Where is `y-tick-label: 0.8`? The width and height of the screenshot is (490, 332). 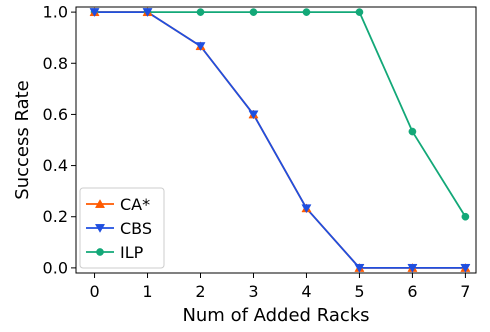 y-tick-label: 0.8 is located at coordinates (55, 63).